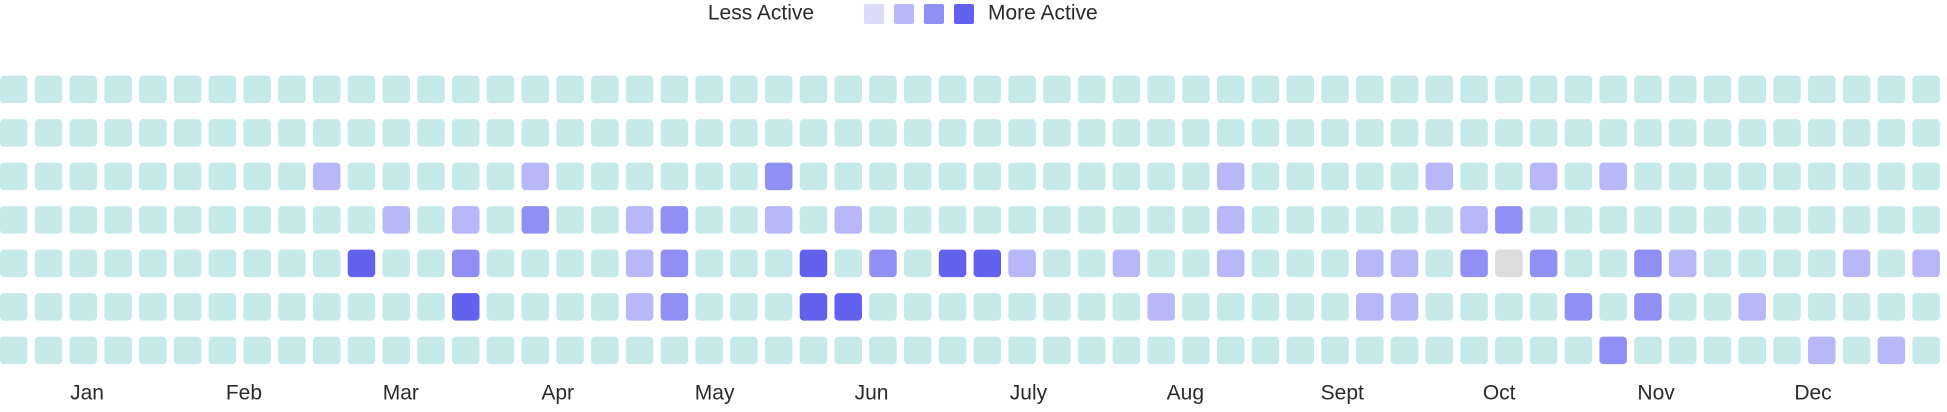  I want to click on month-label: Dec, so click(1812, 393).